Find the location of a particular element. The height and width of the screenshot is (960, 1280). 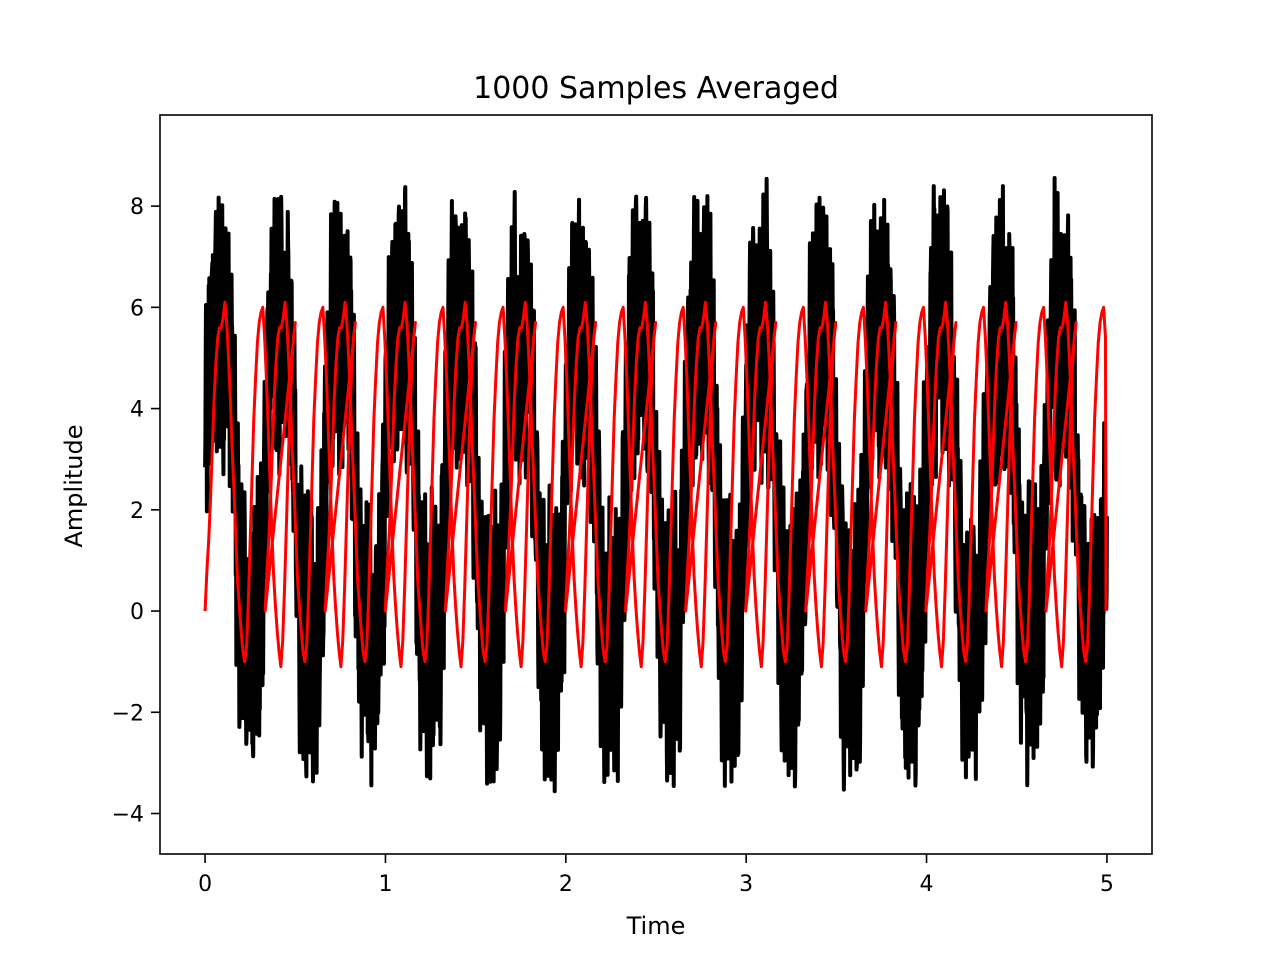

x-tick-label: 4 is located at coordinates (927, 884).